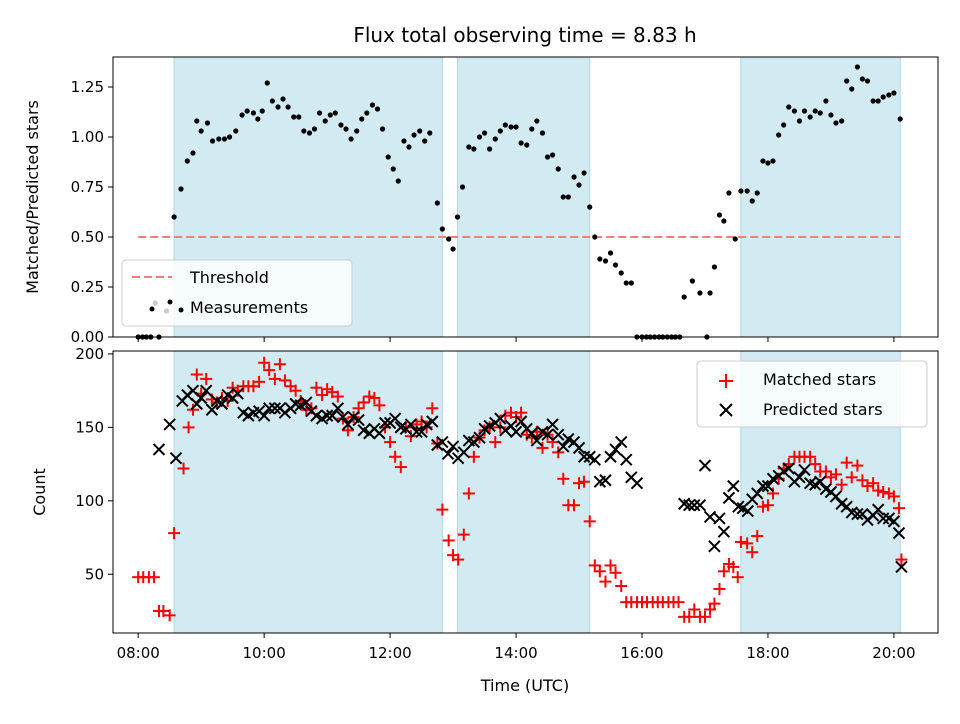  Describe the element at coordinates (87, 187) in the screenshot. I see `y-tick-label: 0.75` at that location.